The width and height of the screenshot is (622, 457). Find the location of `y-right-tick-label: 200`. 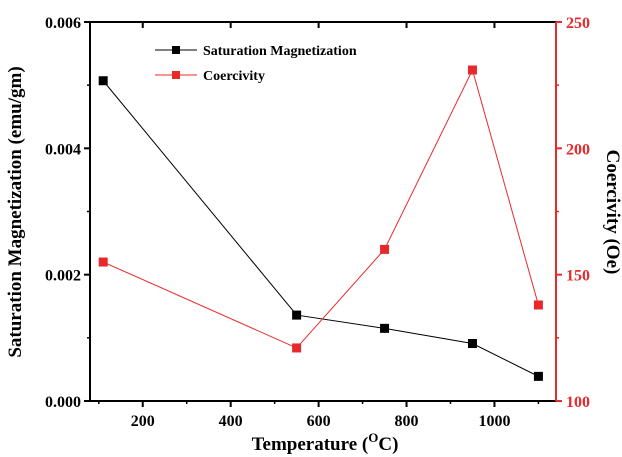

y-right-tick-label: 200 is located at coordinates (578, 149).